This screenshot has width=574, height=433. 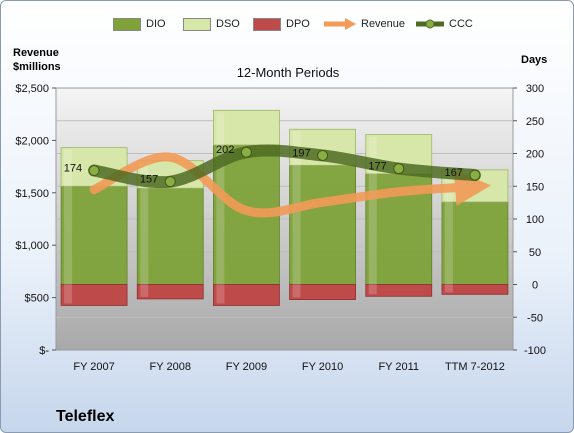 What do you see at coordinates (535, 286) in the screenshot?
I see `right-axis-tick-label: 0` at bounding box center [535, 286].